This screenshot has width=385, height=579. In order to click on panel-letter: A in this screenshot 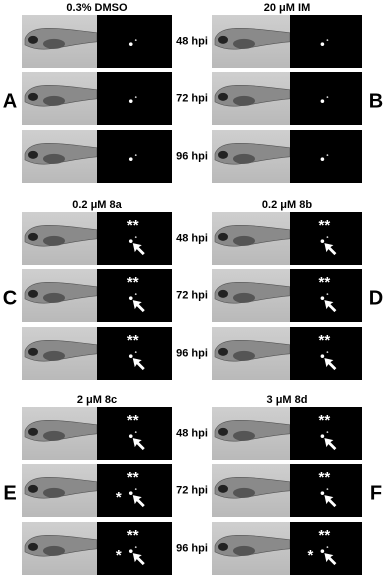, I will do `click(10, 101)`.